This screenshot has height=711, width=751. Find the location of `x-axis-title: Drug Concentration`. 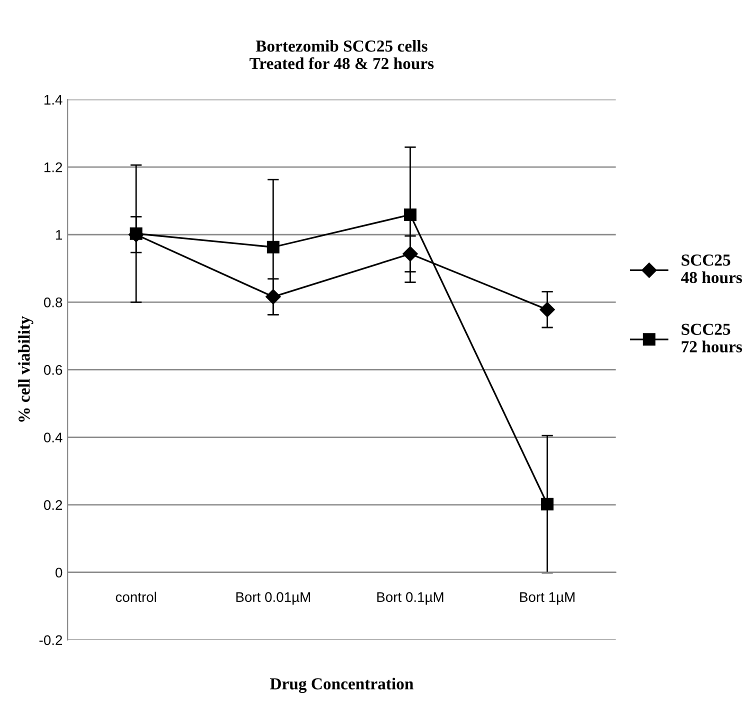

x-axis-title: Drug Concentration is located at coordinates (342, 685).